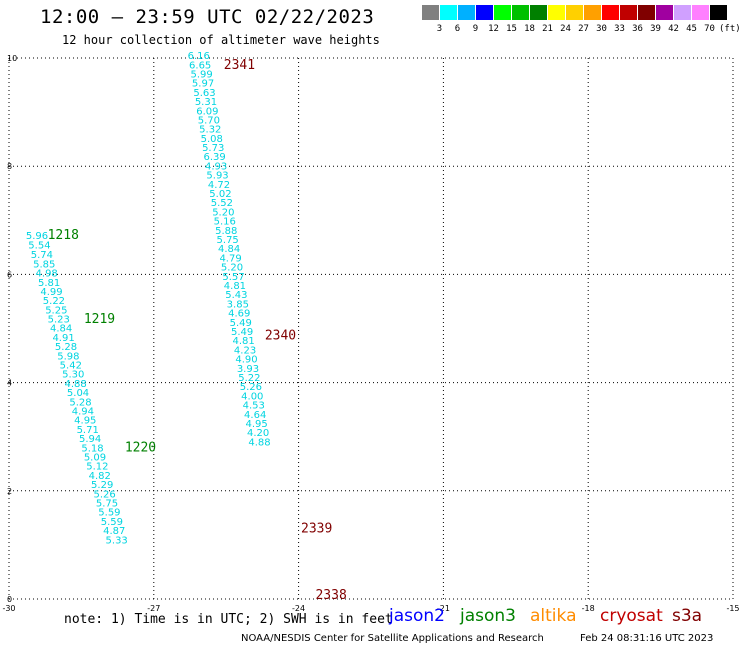  Describe the element at coordinates (619, 29) in the screenshot. I see `scale-label: 33` at that location.